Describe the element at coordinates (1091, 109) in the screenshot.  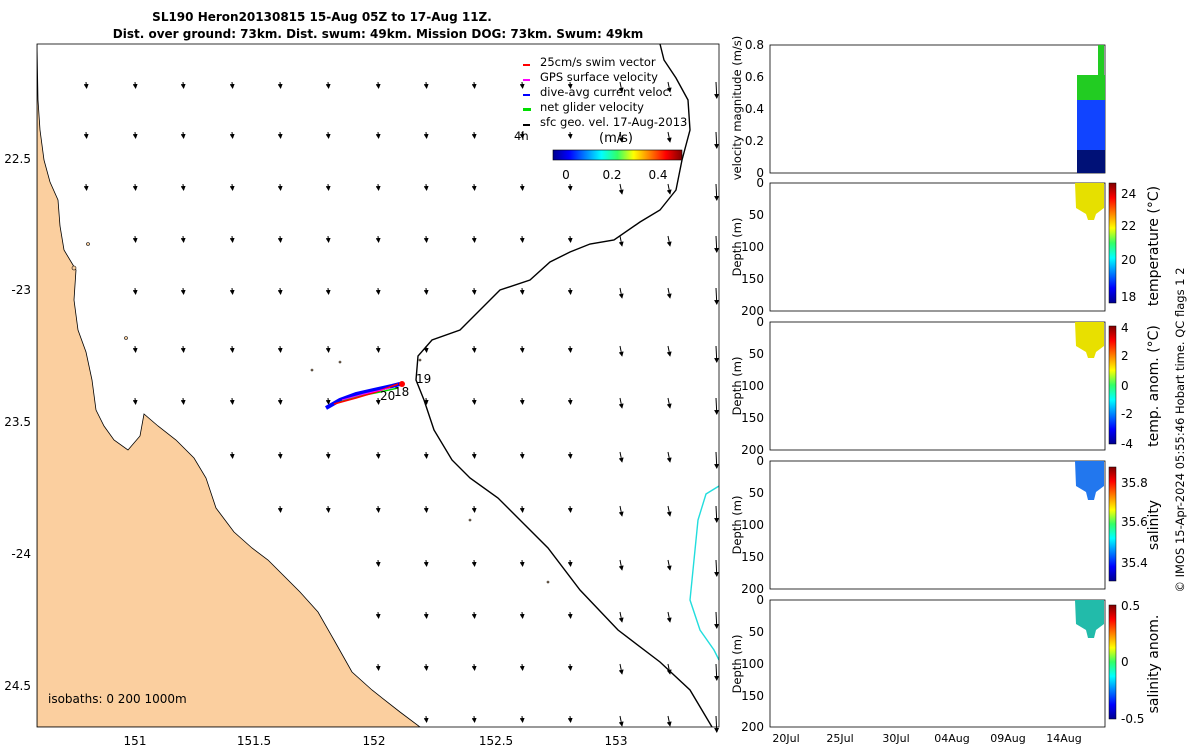
I see `velocity-bars` at that location.